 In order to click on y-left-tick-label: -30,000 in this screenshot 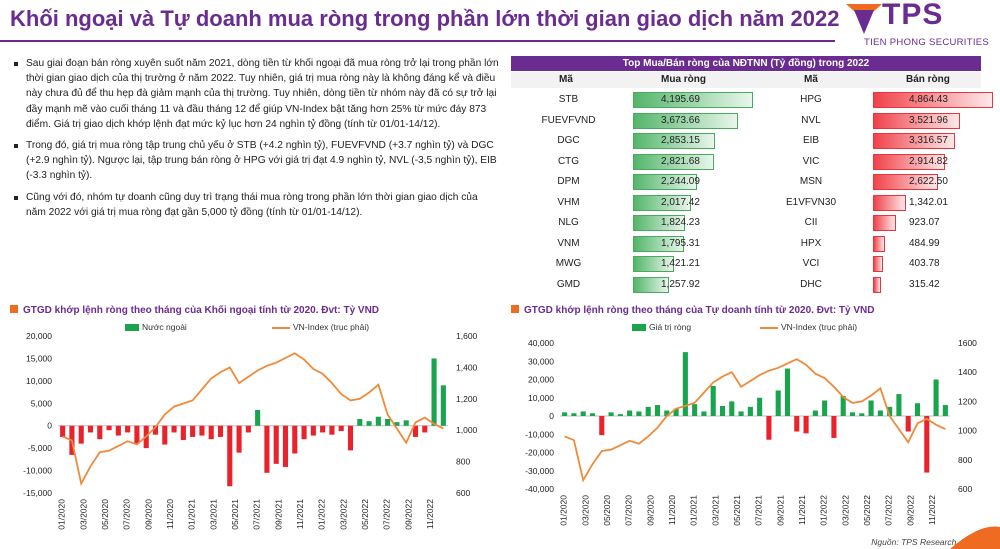, I will do `click(539, 471)`.